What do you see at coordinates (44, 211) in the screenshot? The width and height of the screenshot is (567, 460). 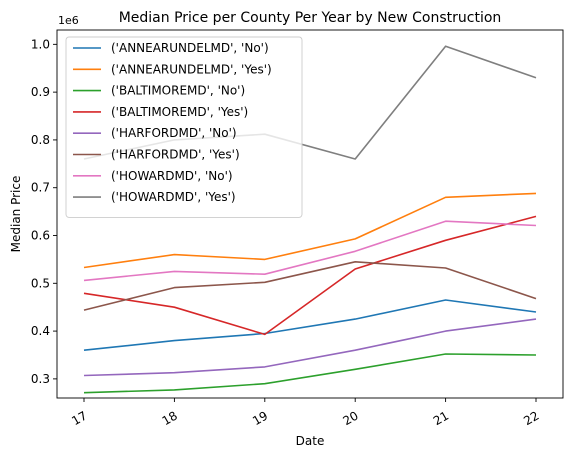 I see `y-axis: 0.3 0.4 0.5 0.6 0.7 0.8 0.9 1.0` at bounding box center [44, 211].